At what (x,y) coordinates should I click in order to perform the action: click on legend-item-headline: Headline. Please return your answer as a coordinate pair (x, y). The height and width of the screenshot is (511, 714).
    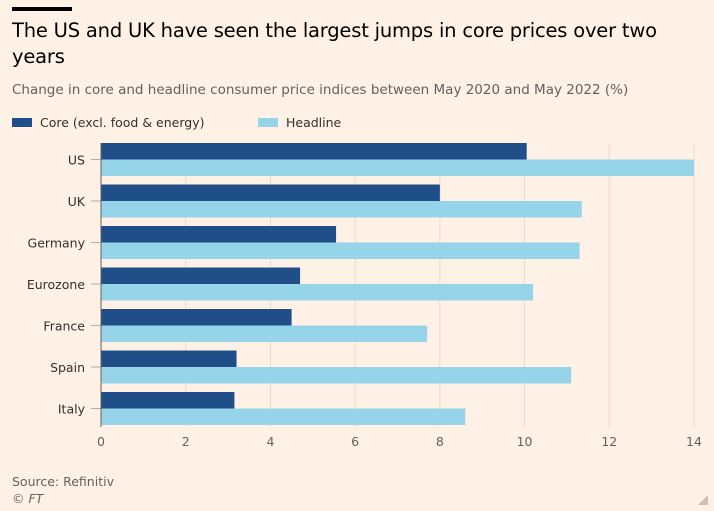
    Looking at the image, I should click on (299, 122).